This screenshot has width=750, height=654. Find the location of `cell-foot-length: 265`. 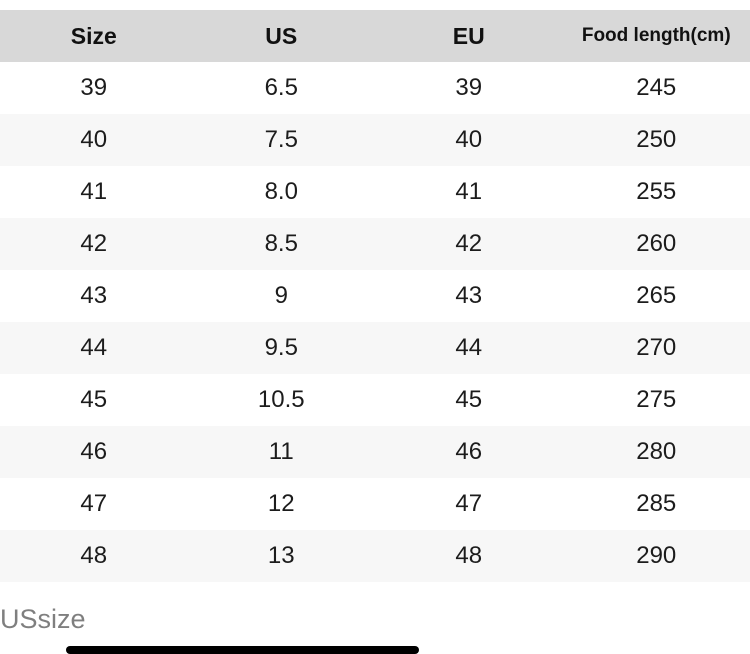

cell-foot-length: 265 is located at coordinates (656, 295).